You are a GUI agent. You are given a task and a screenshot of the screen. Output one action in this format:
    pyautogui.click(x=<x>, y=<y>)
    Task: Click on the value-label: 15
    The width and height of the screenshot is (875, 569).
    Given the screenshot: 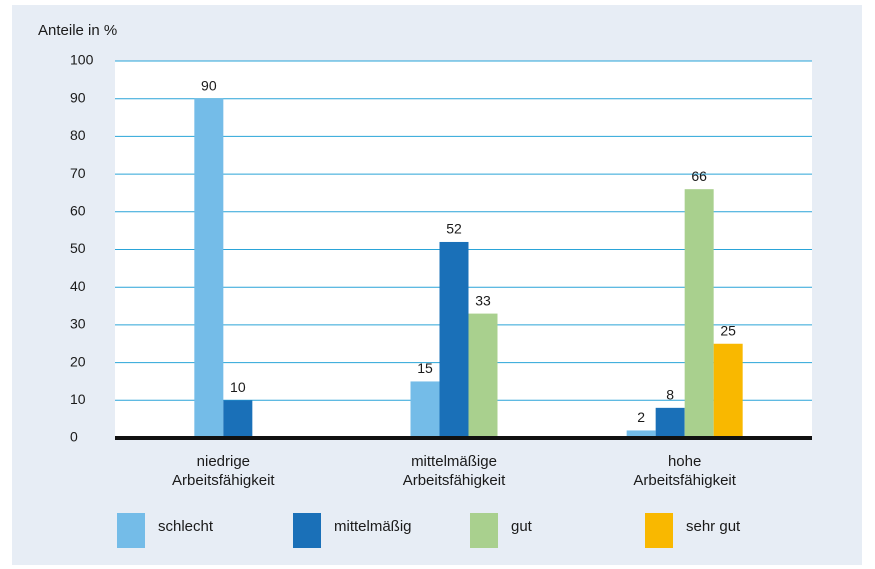 What is the action you would take?
    pyautogui.click(x=425, y=368)
    